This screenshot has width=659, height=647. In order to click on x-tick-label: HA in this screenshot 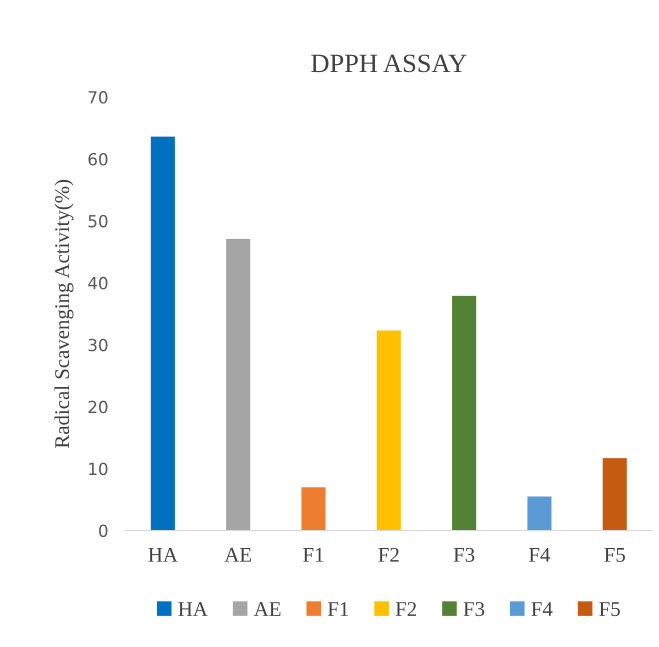, I will do `click(163, 555)`.